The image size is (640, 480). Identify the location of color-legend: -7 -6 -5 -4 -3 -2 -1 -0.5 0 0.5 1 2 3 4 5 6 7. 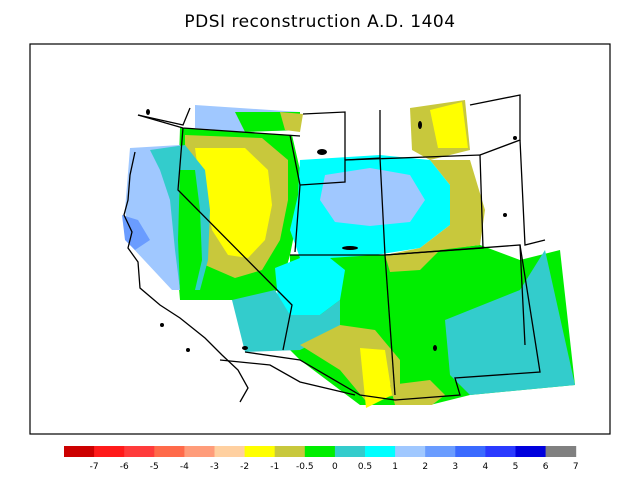
(321, 459).